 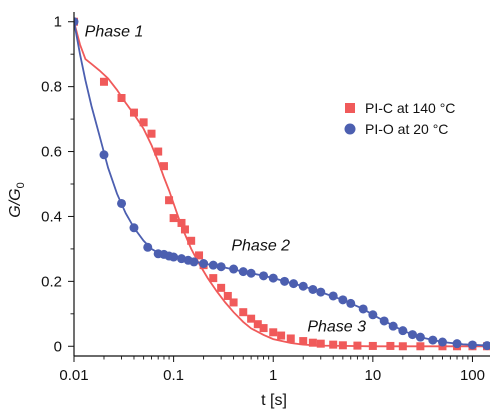 What do you see at coordinates (51, 216) in the screenshot?
I see `y-tick-label: 0.4` at bounding box center [51, 216].